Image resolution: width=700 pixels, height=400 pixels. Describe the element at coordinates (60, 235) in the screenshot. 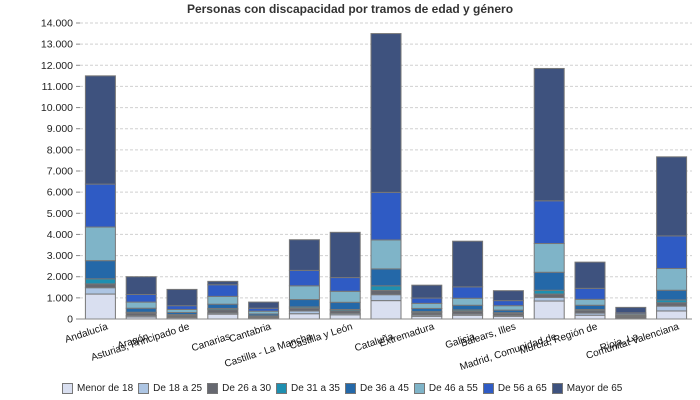

I see `y-tick-label: 4.000` at that location.